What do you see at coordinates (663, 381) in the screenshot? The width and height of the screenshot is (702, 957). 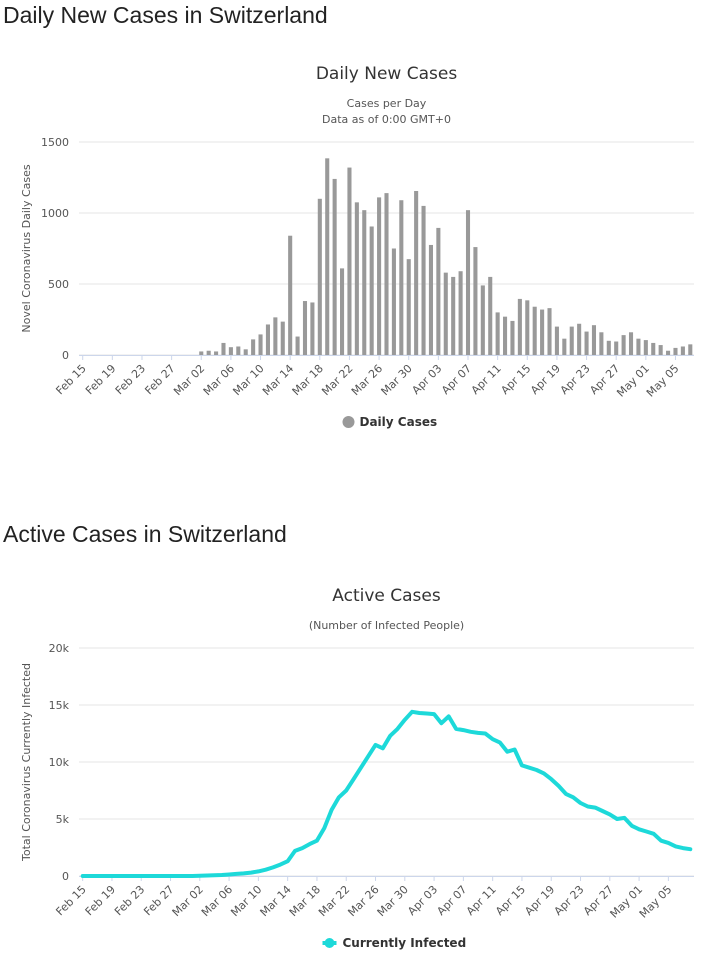 I see `x-tick-label: May 05` at bounding box center [663, 381].